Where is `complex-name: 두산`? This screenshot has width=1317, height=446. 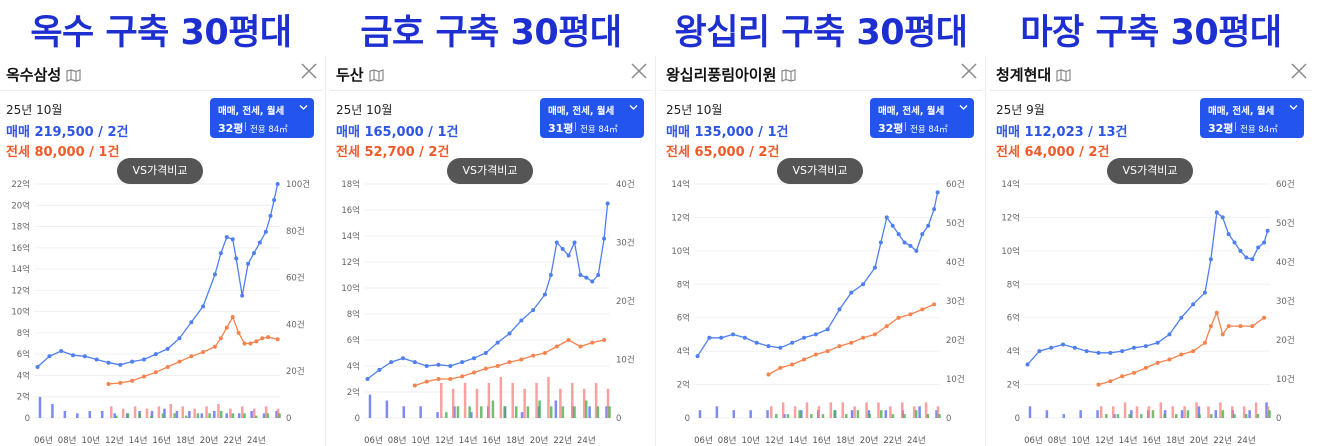 complex-name: 두산 is located at coordinates (350, 75).